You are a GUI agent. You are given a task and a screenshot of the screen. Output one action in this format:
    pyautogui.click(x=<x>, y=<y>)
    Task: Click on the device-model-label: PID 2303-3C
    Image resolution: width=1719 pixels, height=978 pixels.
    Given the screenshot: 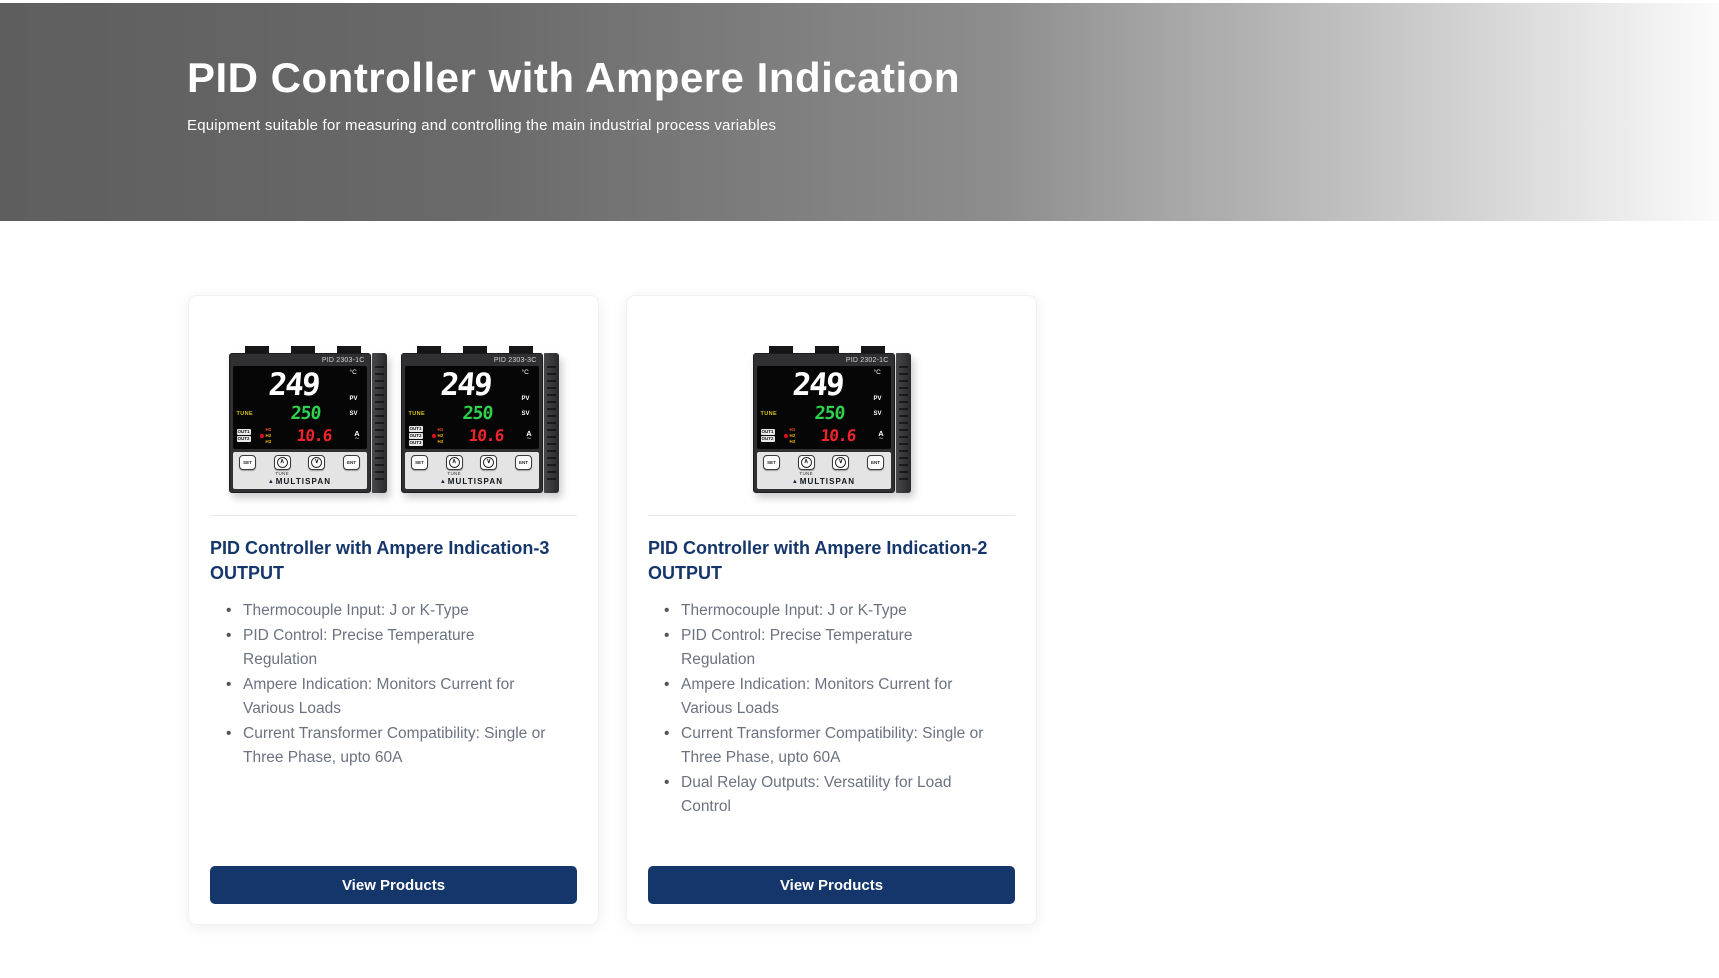 What is the action you would take?
    pyautogui.click(x=515, y=360)
    